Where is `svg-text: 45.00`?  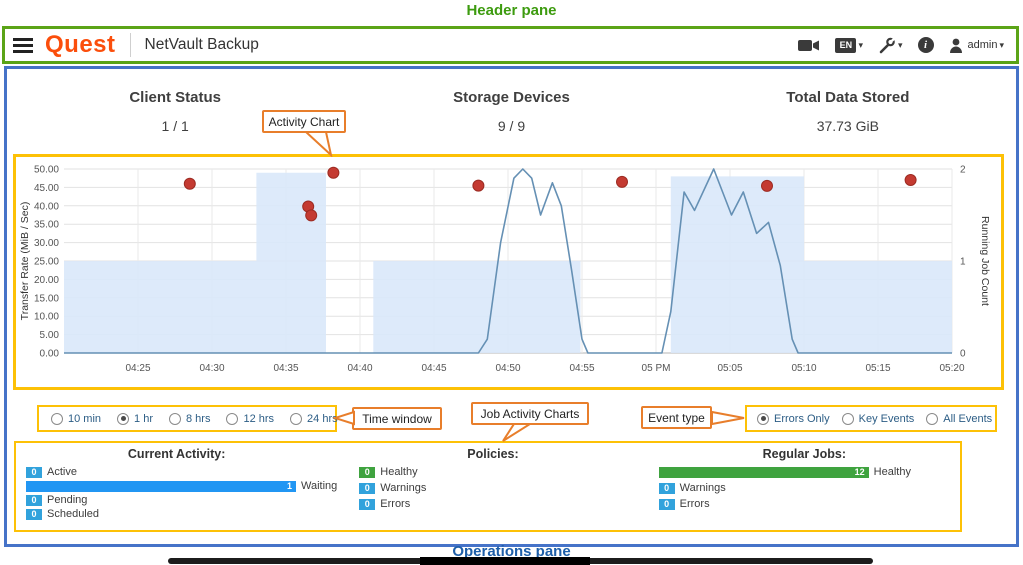 svg-text: 45.00 is located at coordinates (46, 188).